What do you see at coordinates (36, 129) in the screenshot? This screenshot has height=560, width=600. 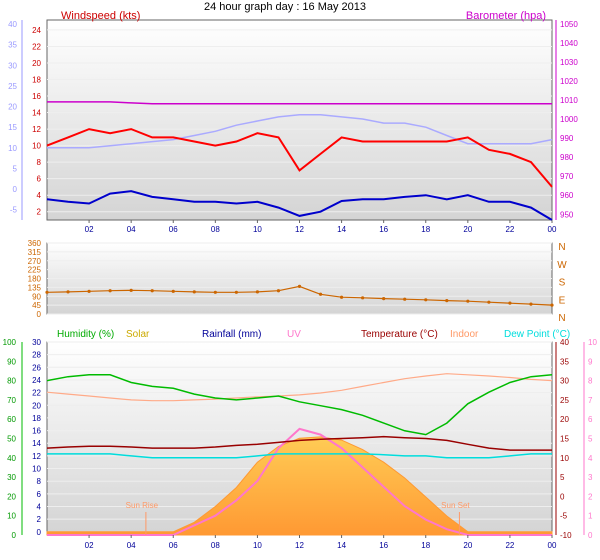 I see `windspeed-tick-5: 12` at bounding box center [36, 129].